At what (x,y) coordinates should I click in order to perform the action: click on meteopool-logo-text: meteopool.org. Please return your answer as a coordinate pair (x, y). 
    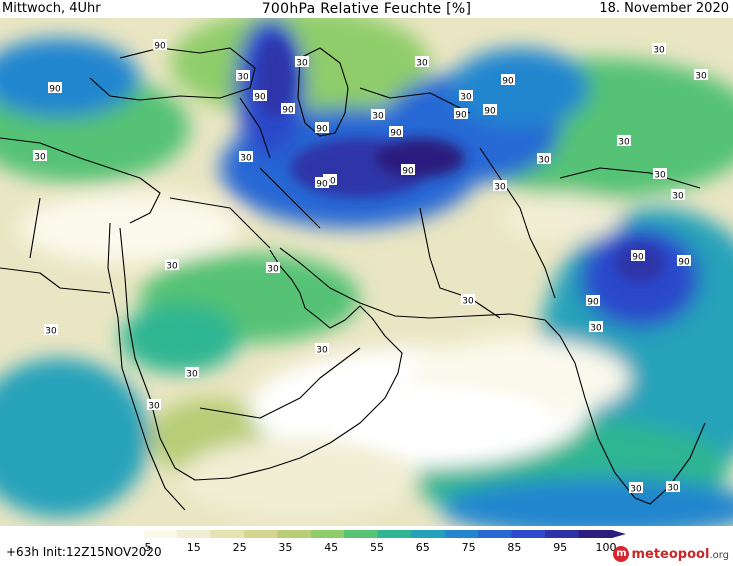
    Looking at the image, I should click on (680, 554).